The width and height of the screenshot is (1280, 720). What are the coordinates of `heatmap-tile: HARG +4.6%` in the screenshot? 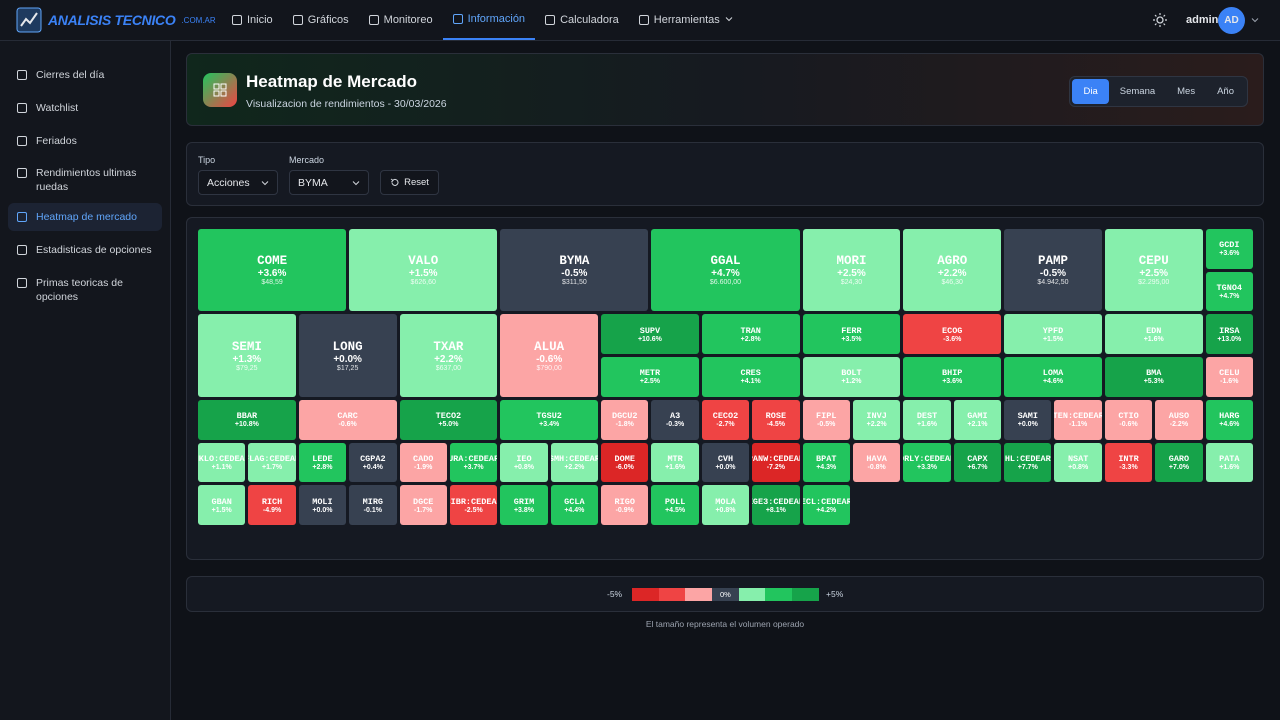 It's located at (1229, 419).